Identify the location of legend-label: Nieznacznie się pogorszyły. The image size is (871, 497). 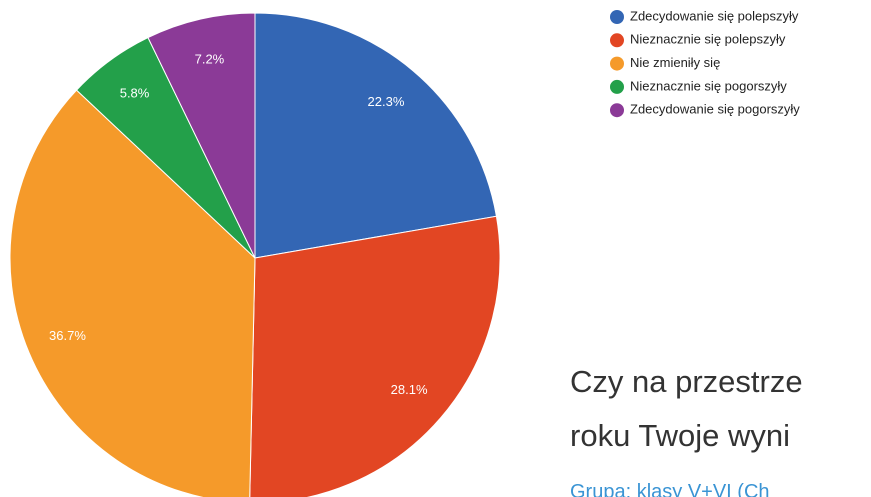
(708, 85).